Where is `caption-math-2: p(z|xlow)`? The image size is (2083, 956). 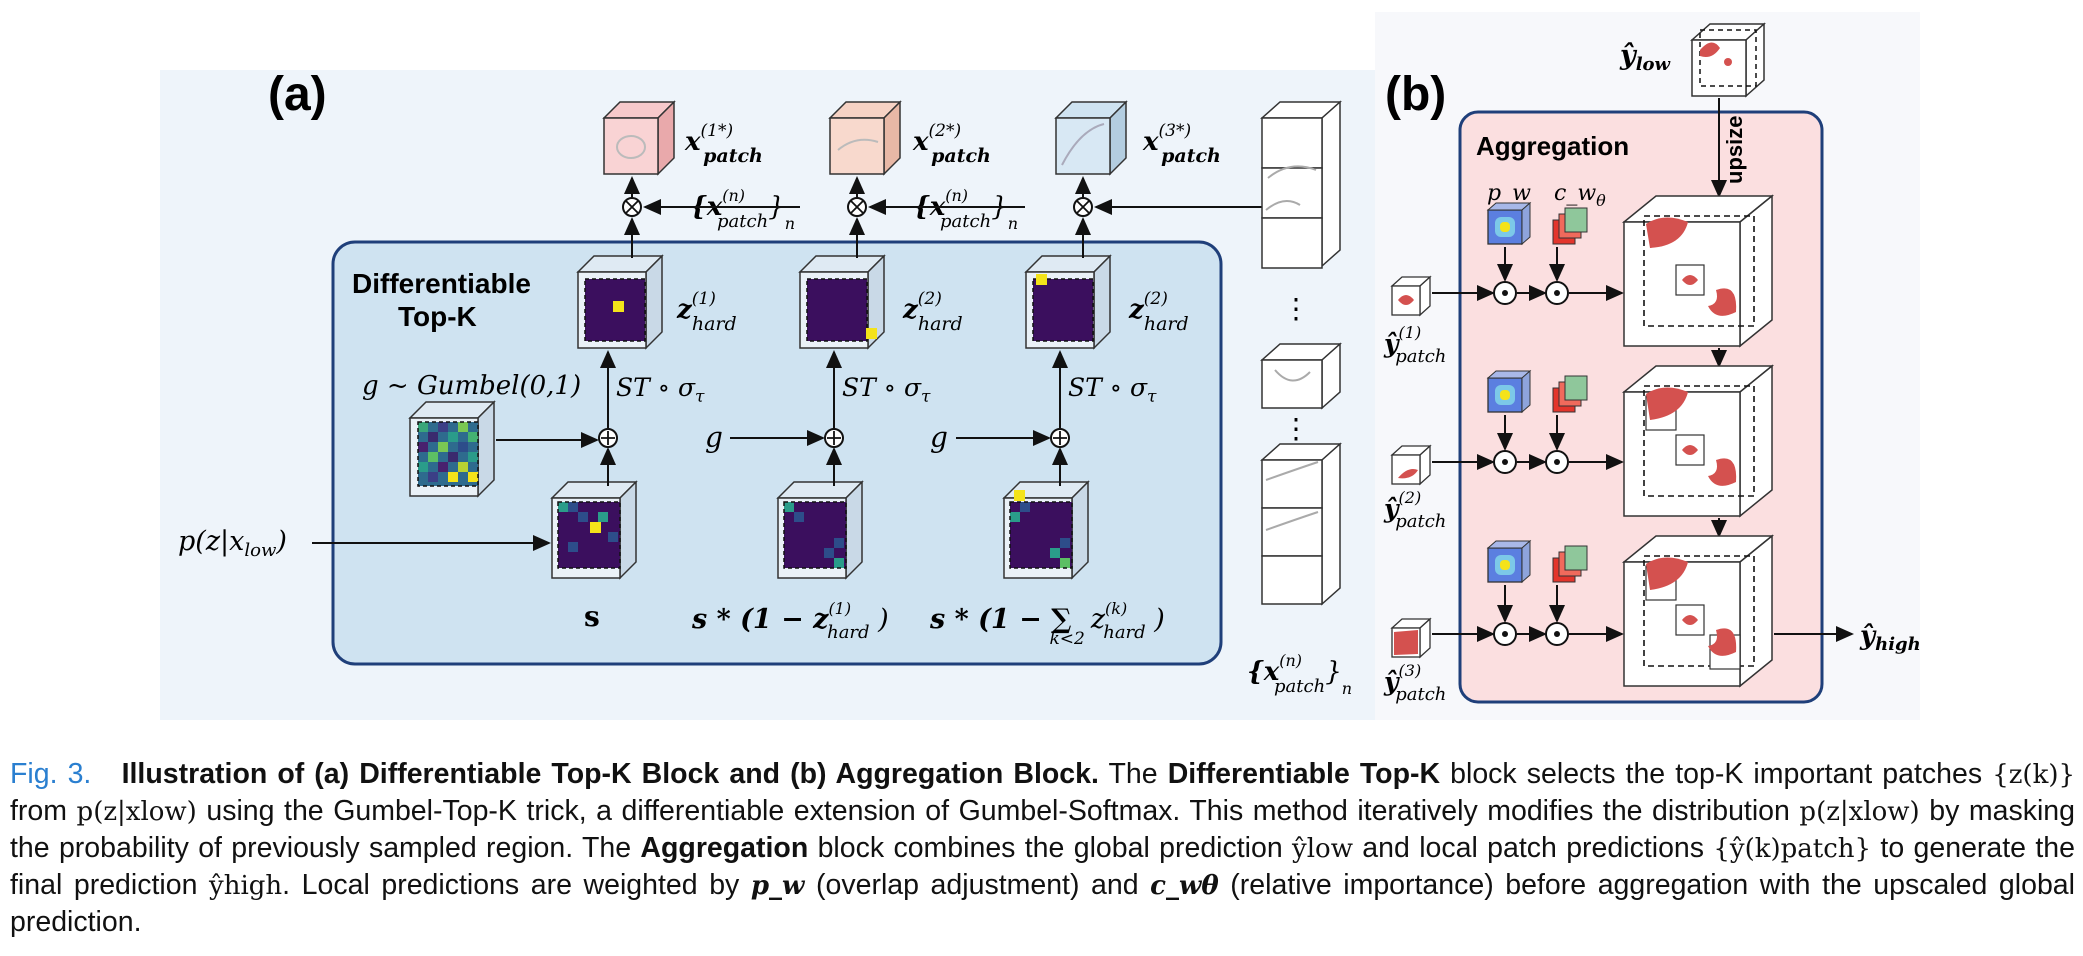 caption-math-2: p(z|xlow) is located at coordinates (136, 812).